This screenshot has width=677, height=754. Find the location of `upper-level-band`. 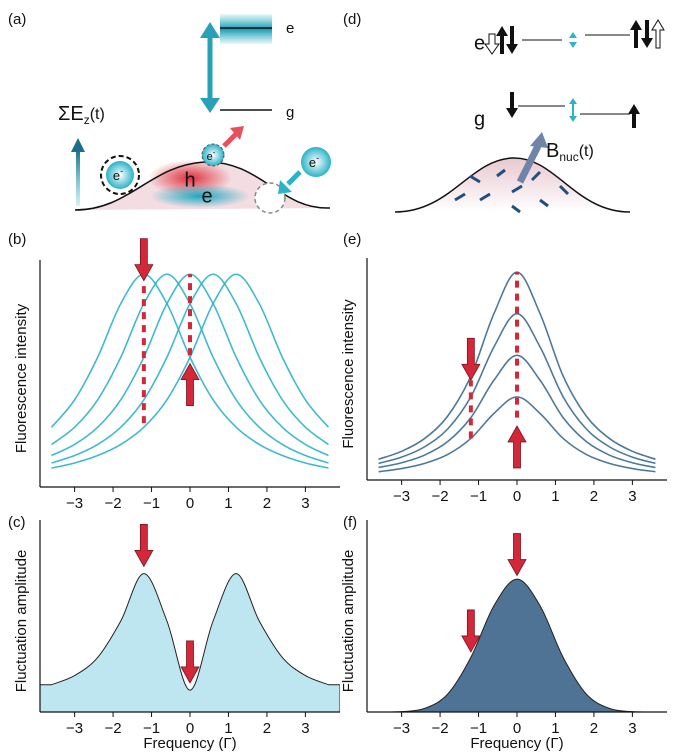

upper-level-band is located at coordinates (246, 29).